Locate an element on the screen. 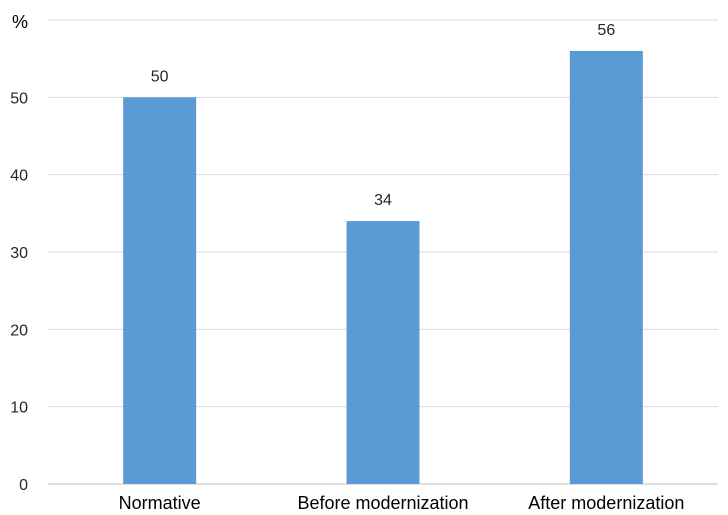  y-tick-label: 40 is located at coordinates (19, 176).